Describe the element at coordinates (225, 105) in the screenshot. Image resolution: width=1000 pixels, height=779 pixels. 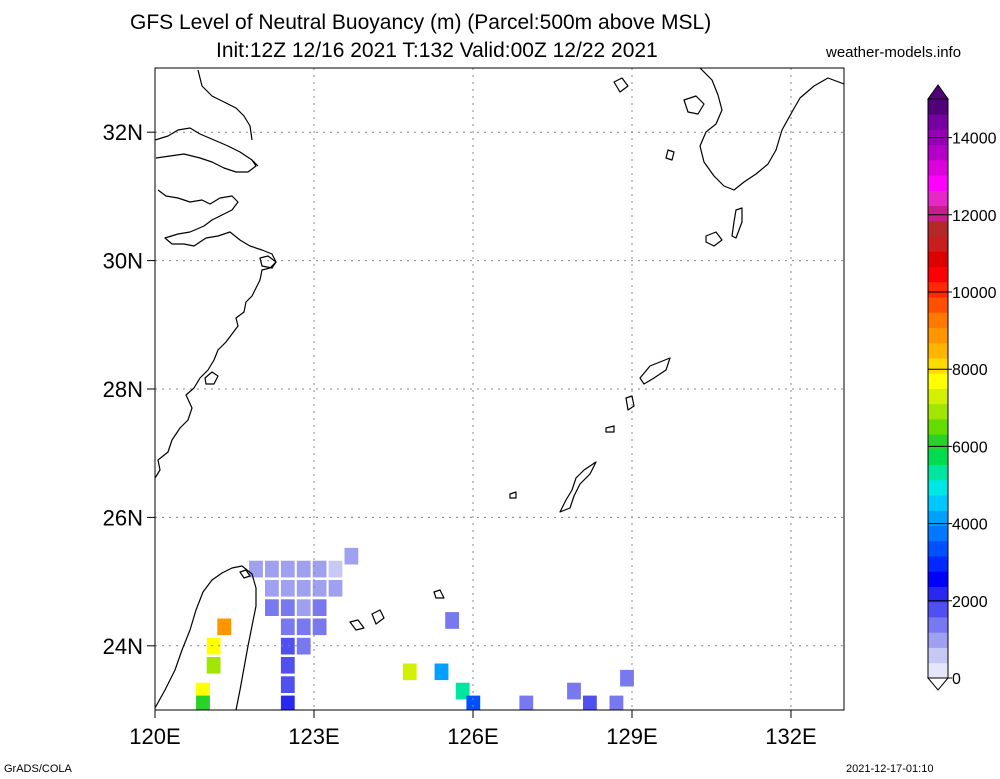
I see `coastline-north` at that location.